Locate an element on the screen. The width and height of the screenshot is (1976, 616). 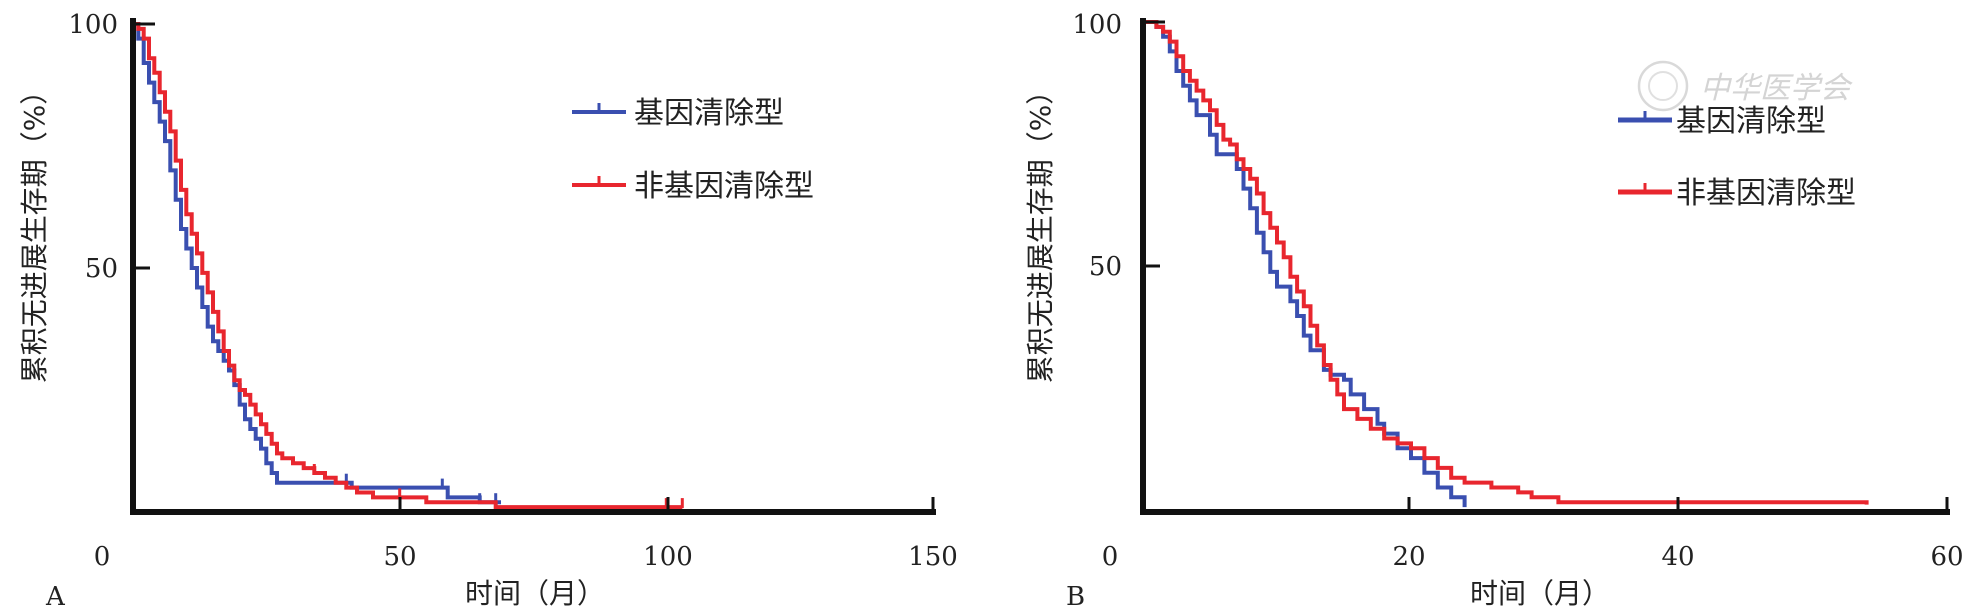
panel-b-legend: 基因清除型 非基因清除型 is located at coordinates (1737, 157).